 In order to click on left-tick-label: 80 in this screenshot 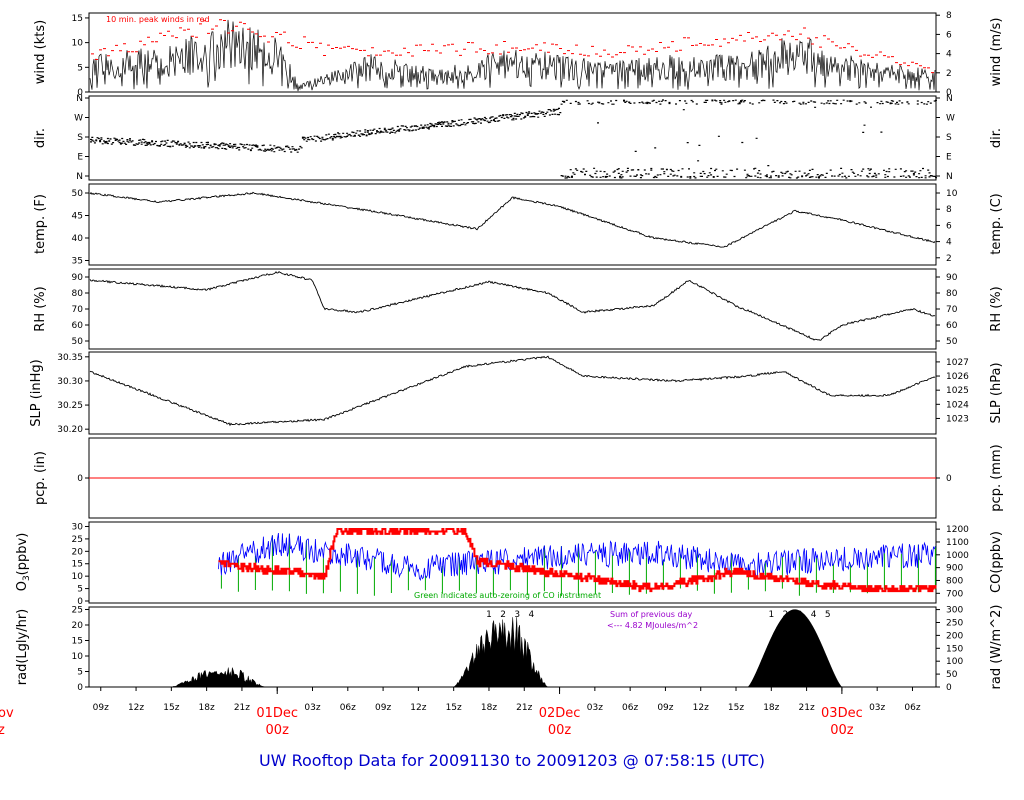, I will do `click(78, 294)`.